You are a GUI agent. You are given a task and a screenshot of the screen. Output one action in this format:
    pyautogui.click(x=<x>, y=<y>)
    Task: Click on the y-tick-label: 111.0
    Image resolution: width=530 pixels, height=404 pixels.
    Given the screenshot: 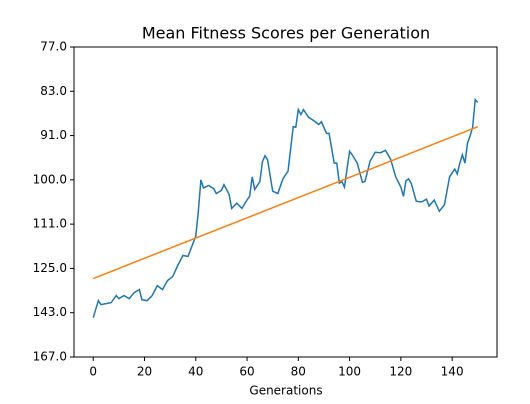 What is the action you would take?
    pyautogui.click(x=50, y=224)
    